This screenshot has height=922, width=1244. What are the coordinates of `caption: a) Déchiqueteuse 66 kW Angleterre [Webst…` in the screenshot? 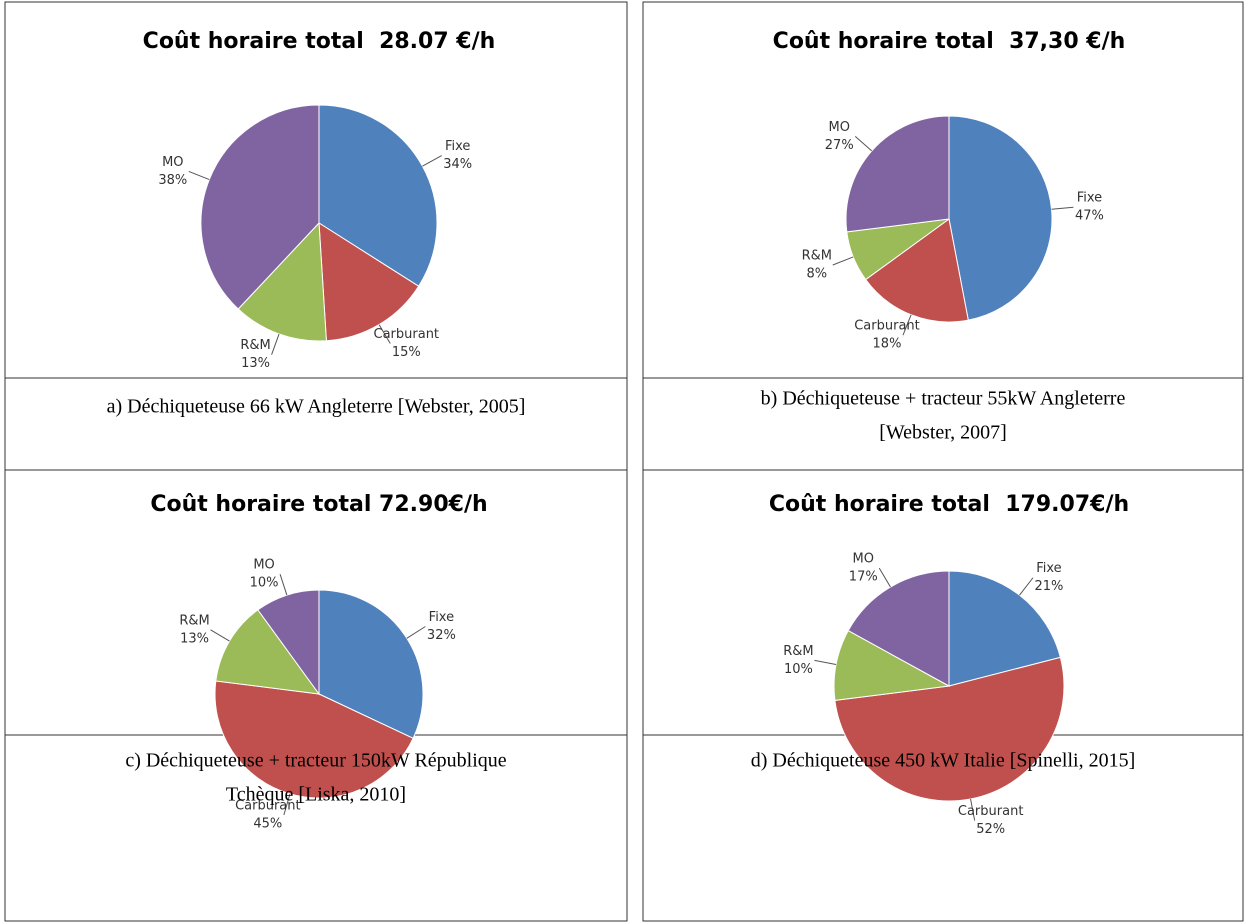 It's located at (316, 407).